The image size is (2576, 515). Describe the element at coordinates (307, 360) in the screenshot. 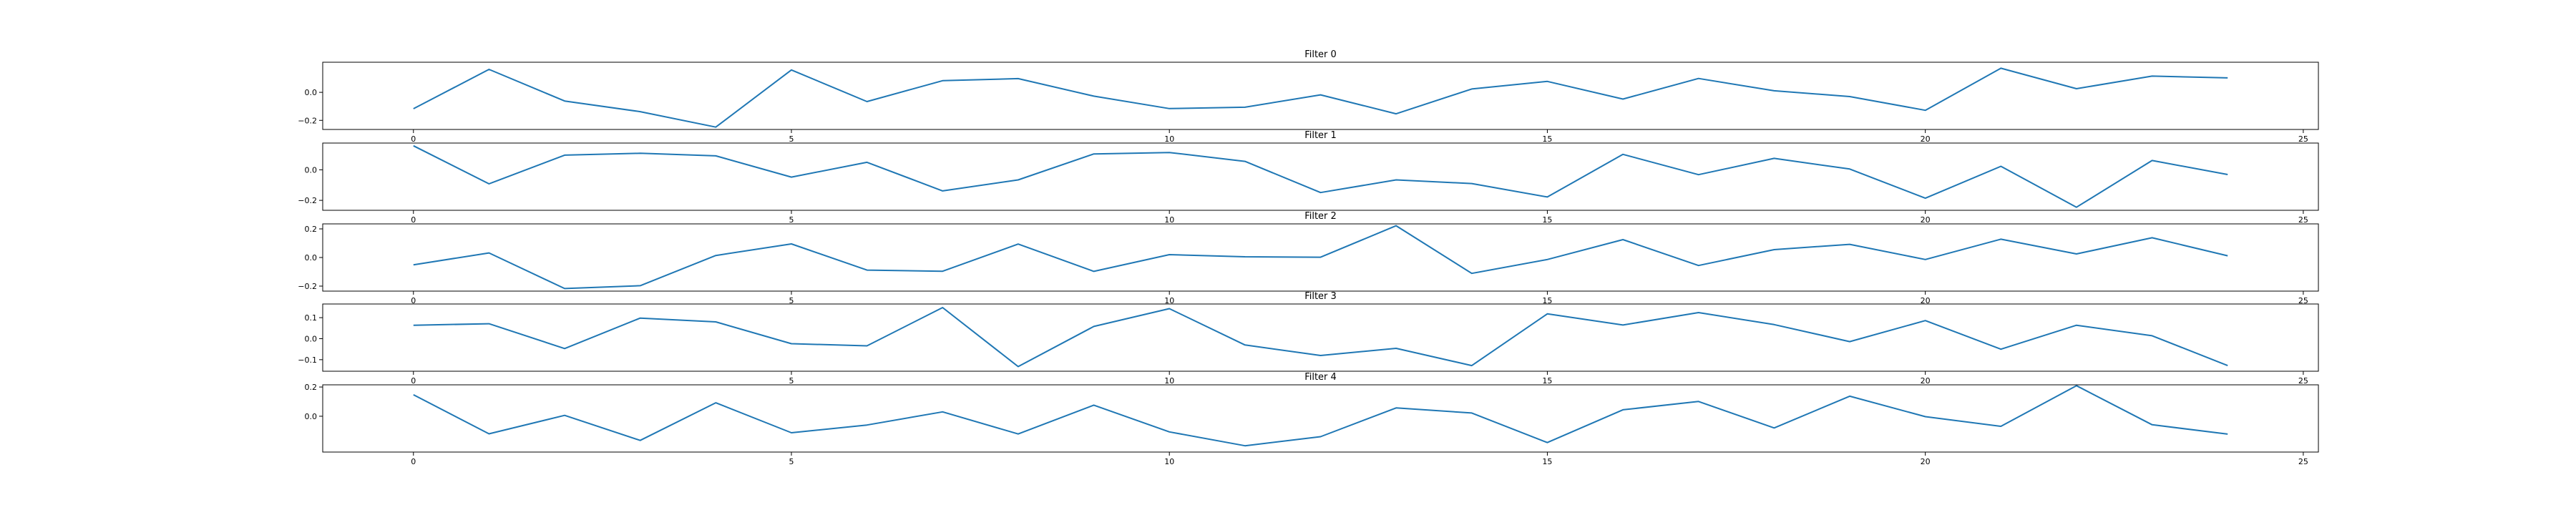

I see `y-tick-label: −0.1` at that location.